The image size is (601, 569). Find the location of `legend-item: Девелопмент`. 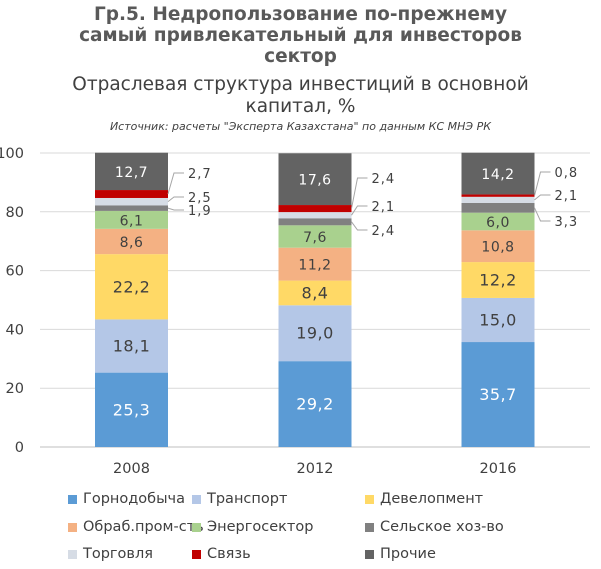

legend-item: Девелопмент is located at coordinates (424, 499).